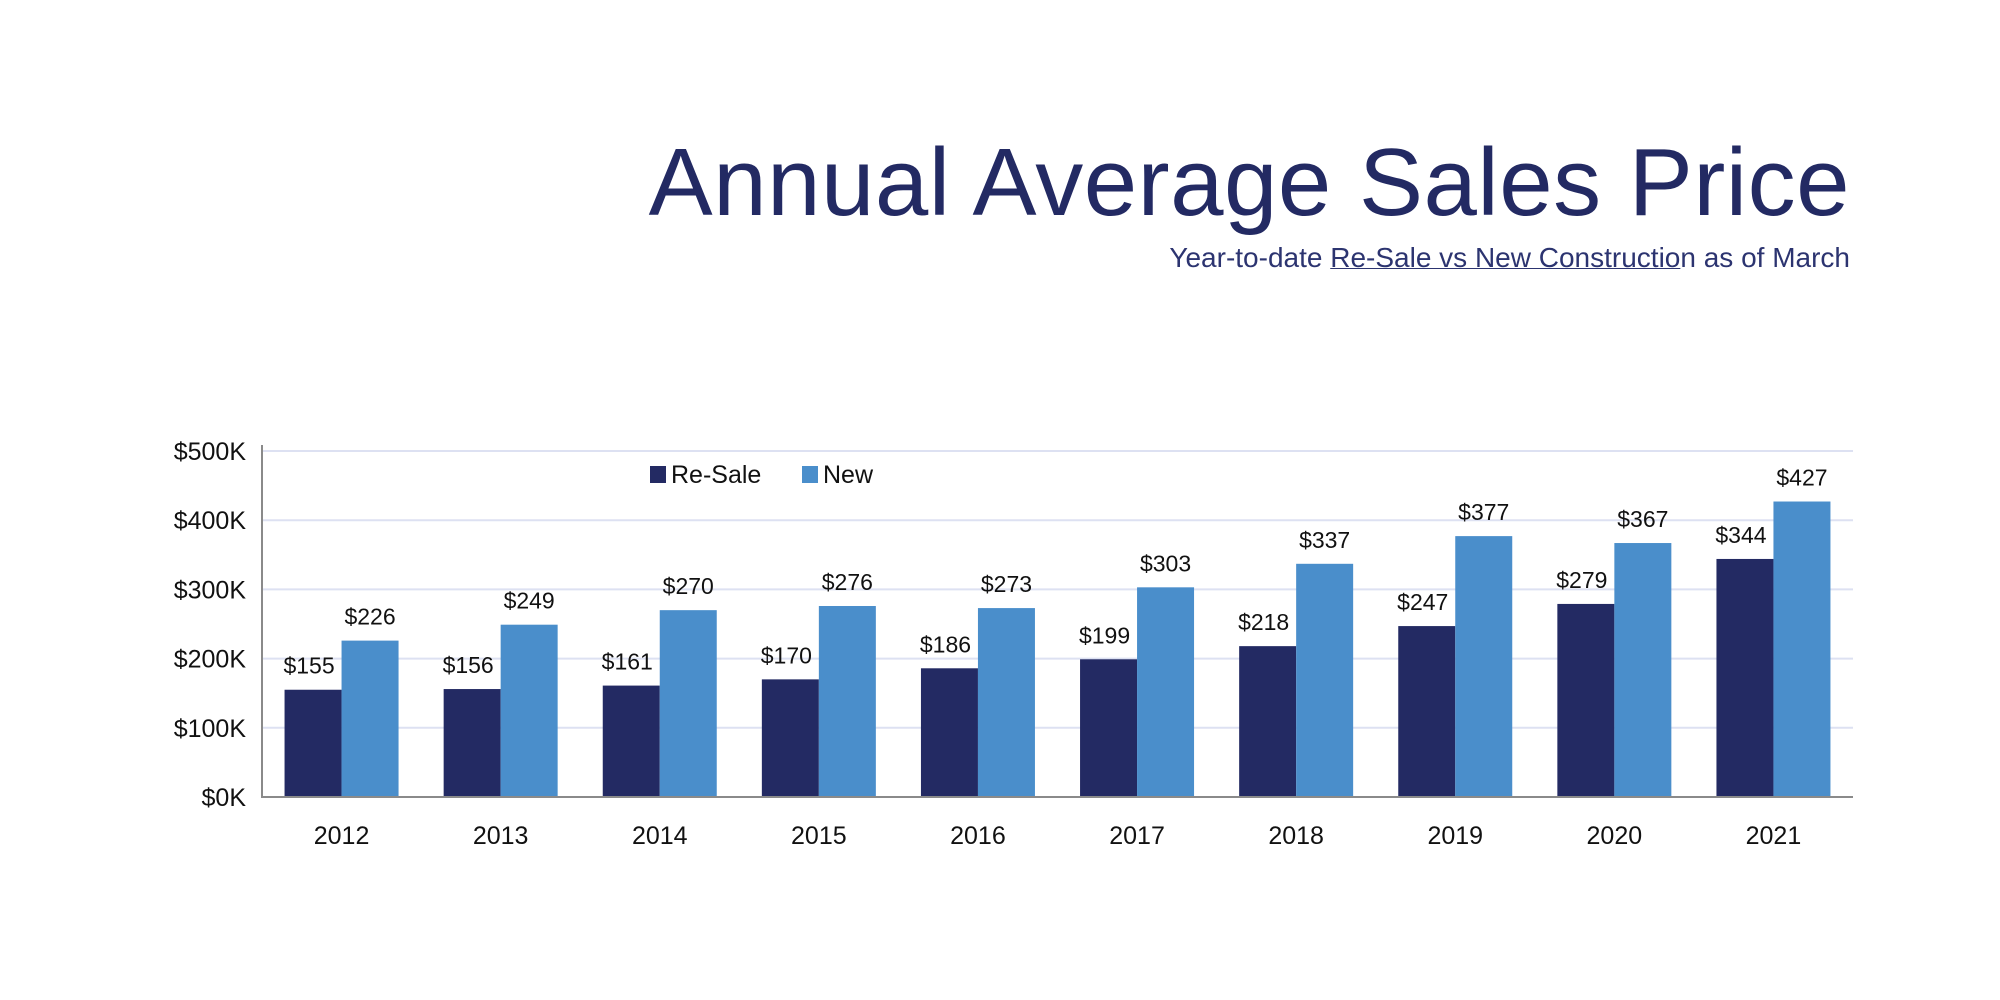 Image resolution: width=2000 pixels, height=1000 pixels. I want to click on data-label: $279, so click(1581, 580).